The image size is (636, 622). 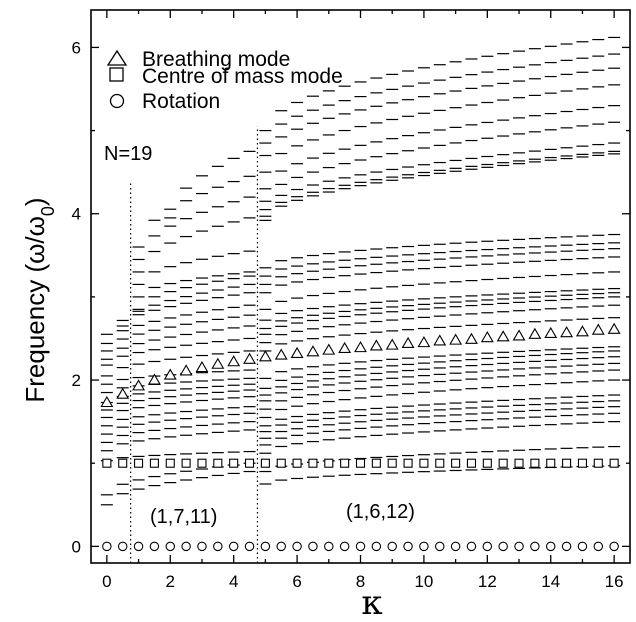 I want to click on x-axis-label: κ, so click(x=371, y=602).